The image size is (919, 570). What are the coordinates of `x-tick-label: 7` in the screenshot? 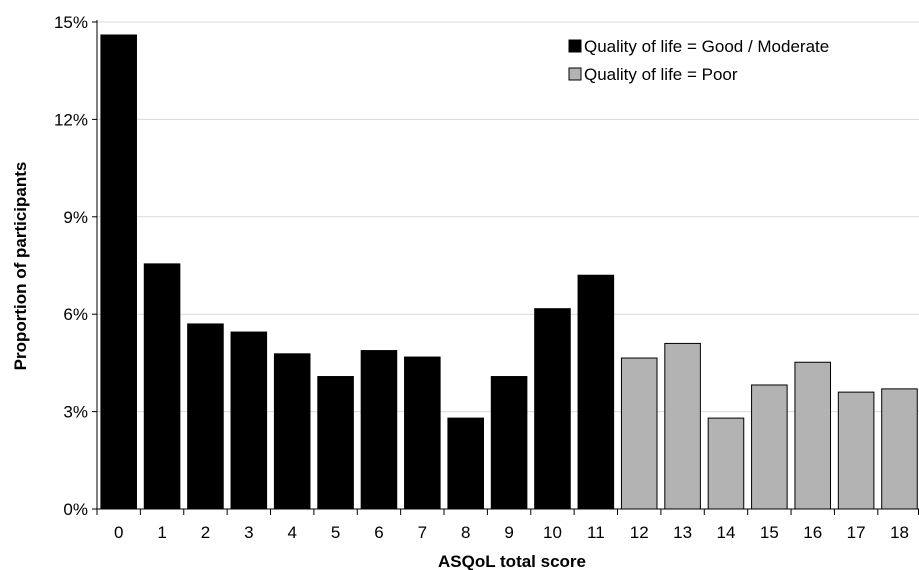 It's located at (422, 532).